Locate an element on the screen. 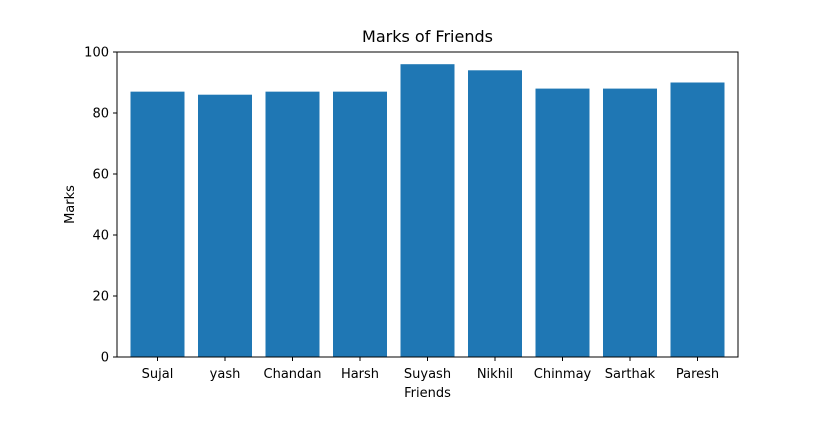 The width and height of the screenshot is (818, 425). x-tick-label: Chandan is located at coordinates (293, 374).